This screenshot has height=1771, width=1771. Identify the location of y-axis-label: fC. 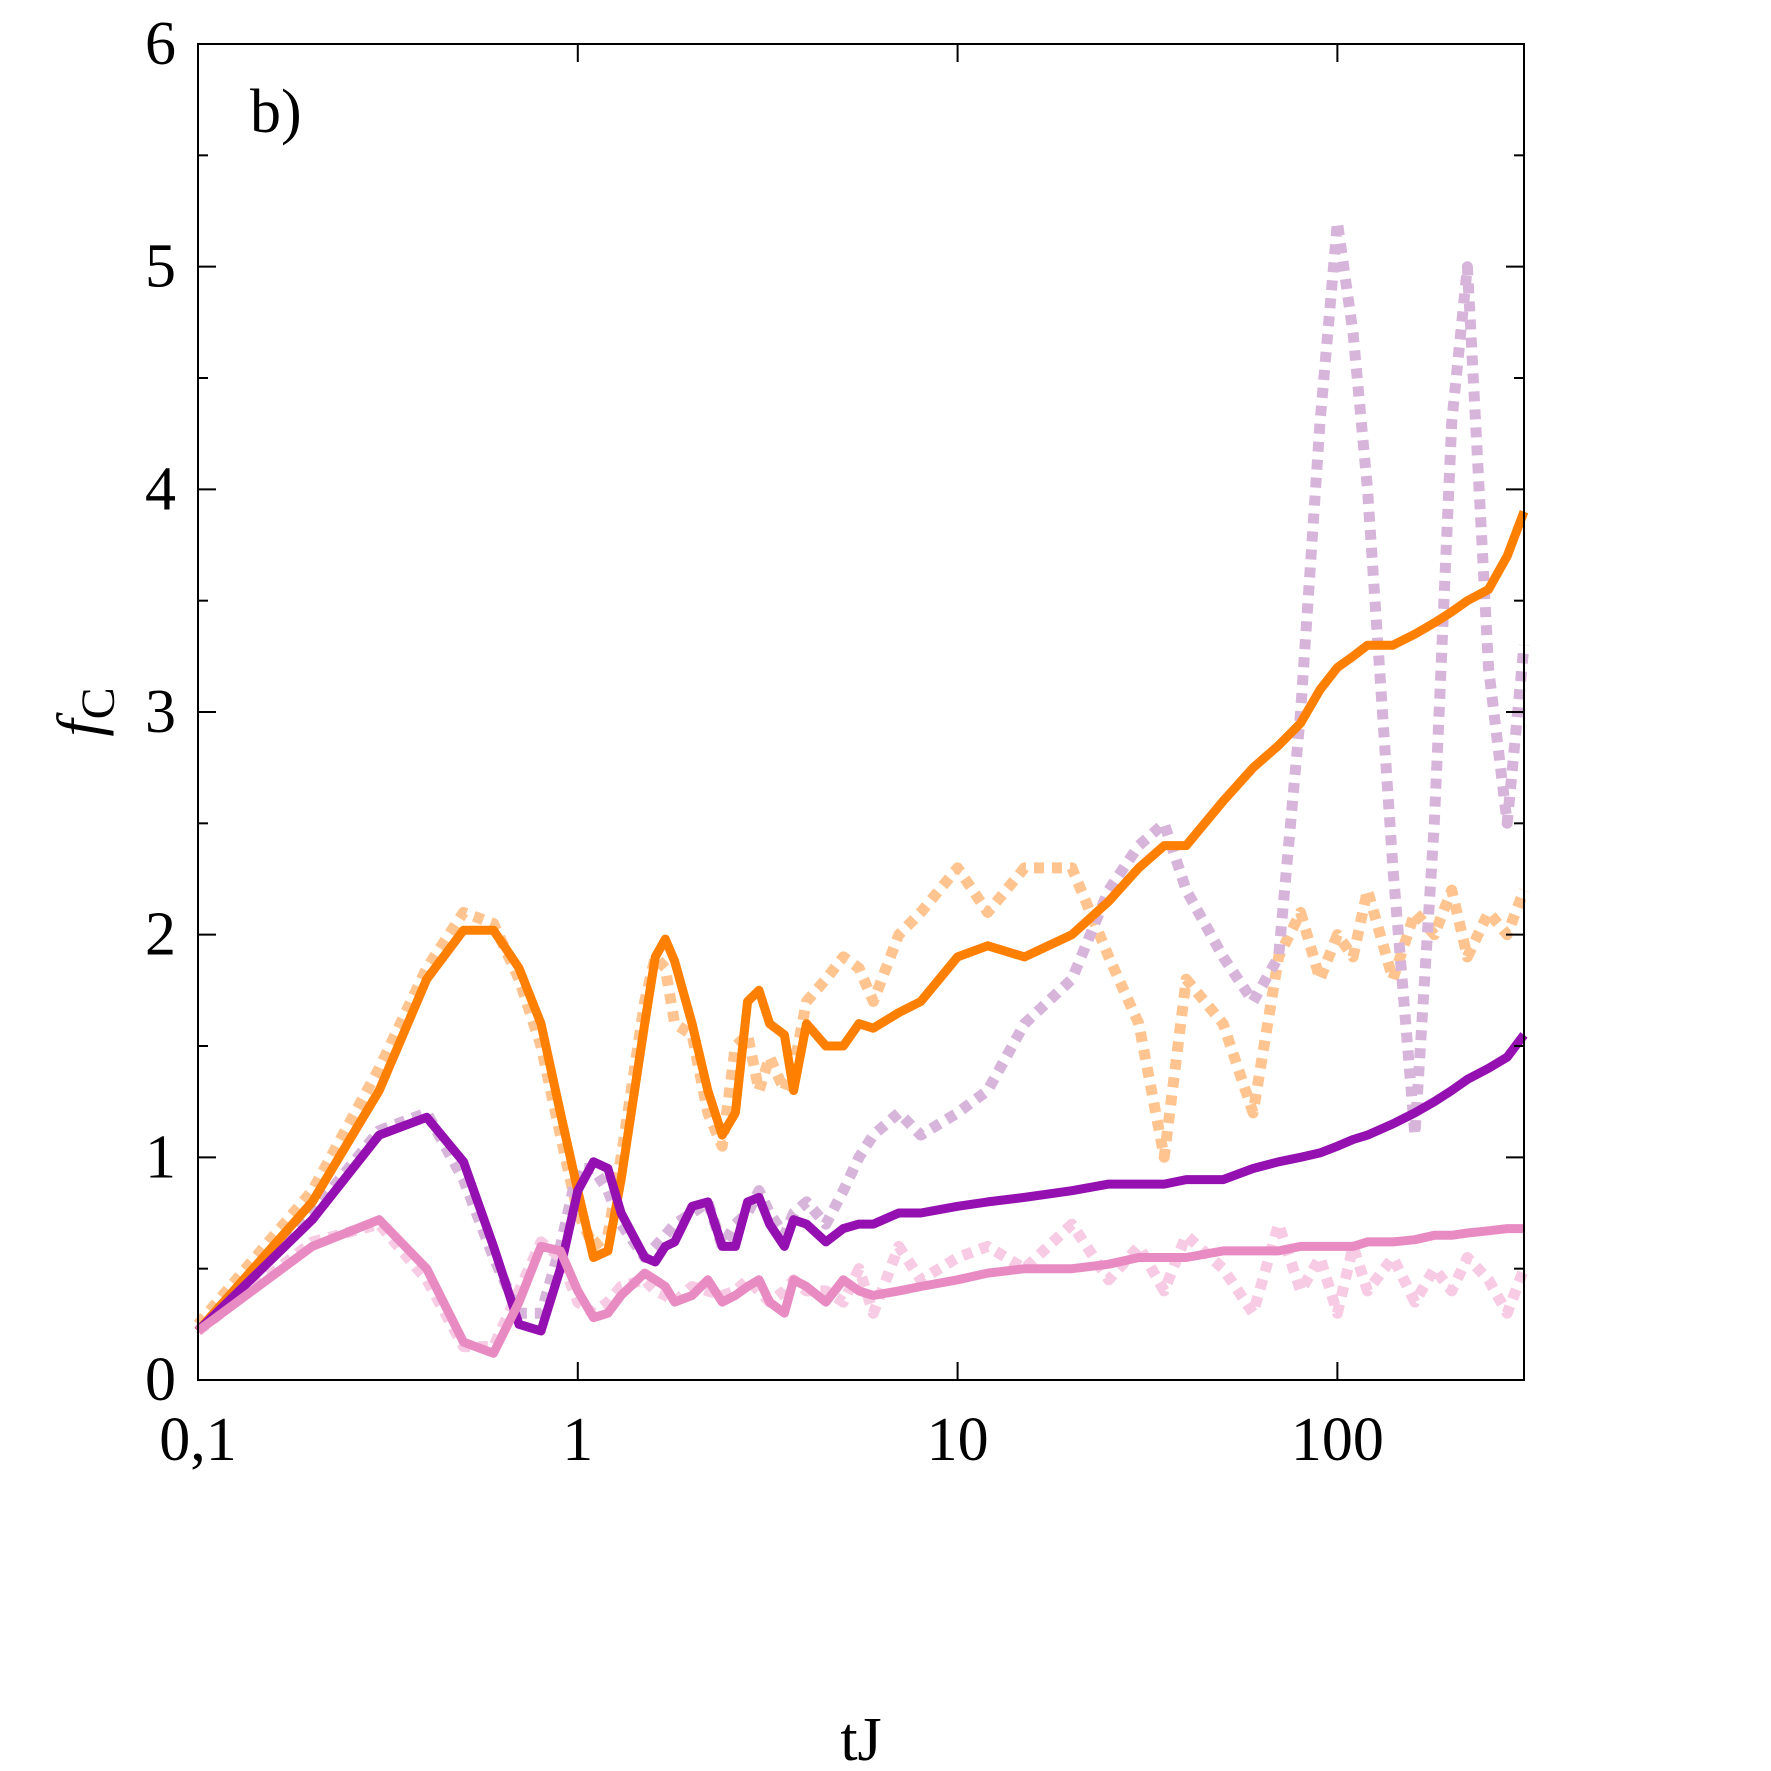
(85, 711).